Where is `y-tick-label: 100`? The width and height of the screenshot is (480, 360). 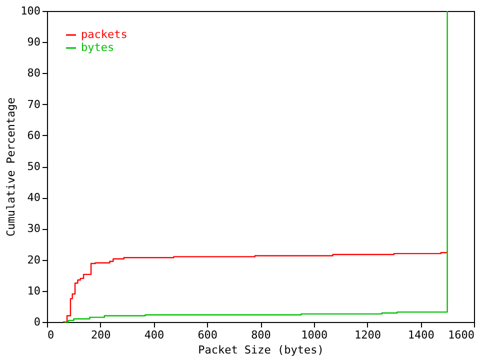 y-tick-label: 100 is located at coordinates (30, 11).